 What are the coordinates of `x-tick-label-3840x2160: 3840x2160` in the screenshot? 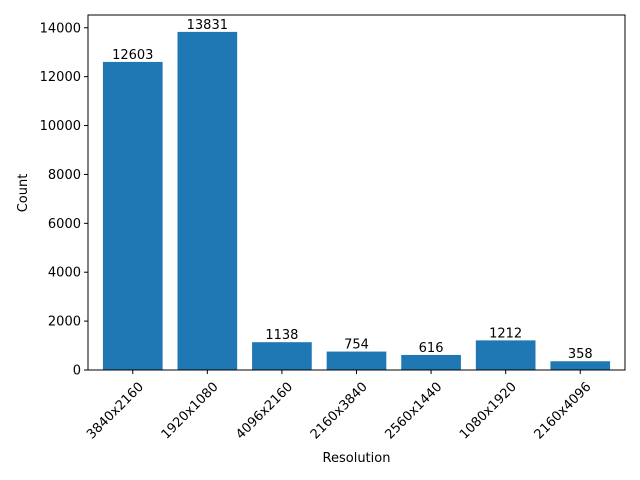 It's located at (115, 411).